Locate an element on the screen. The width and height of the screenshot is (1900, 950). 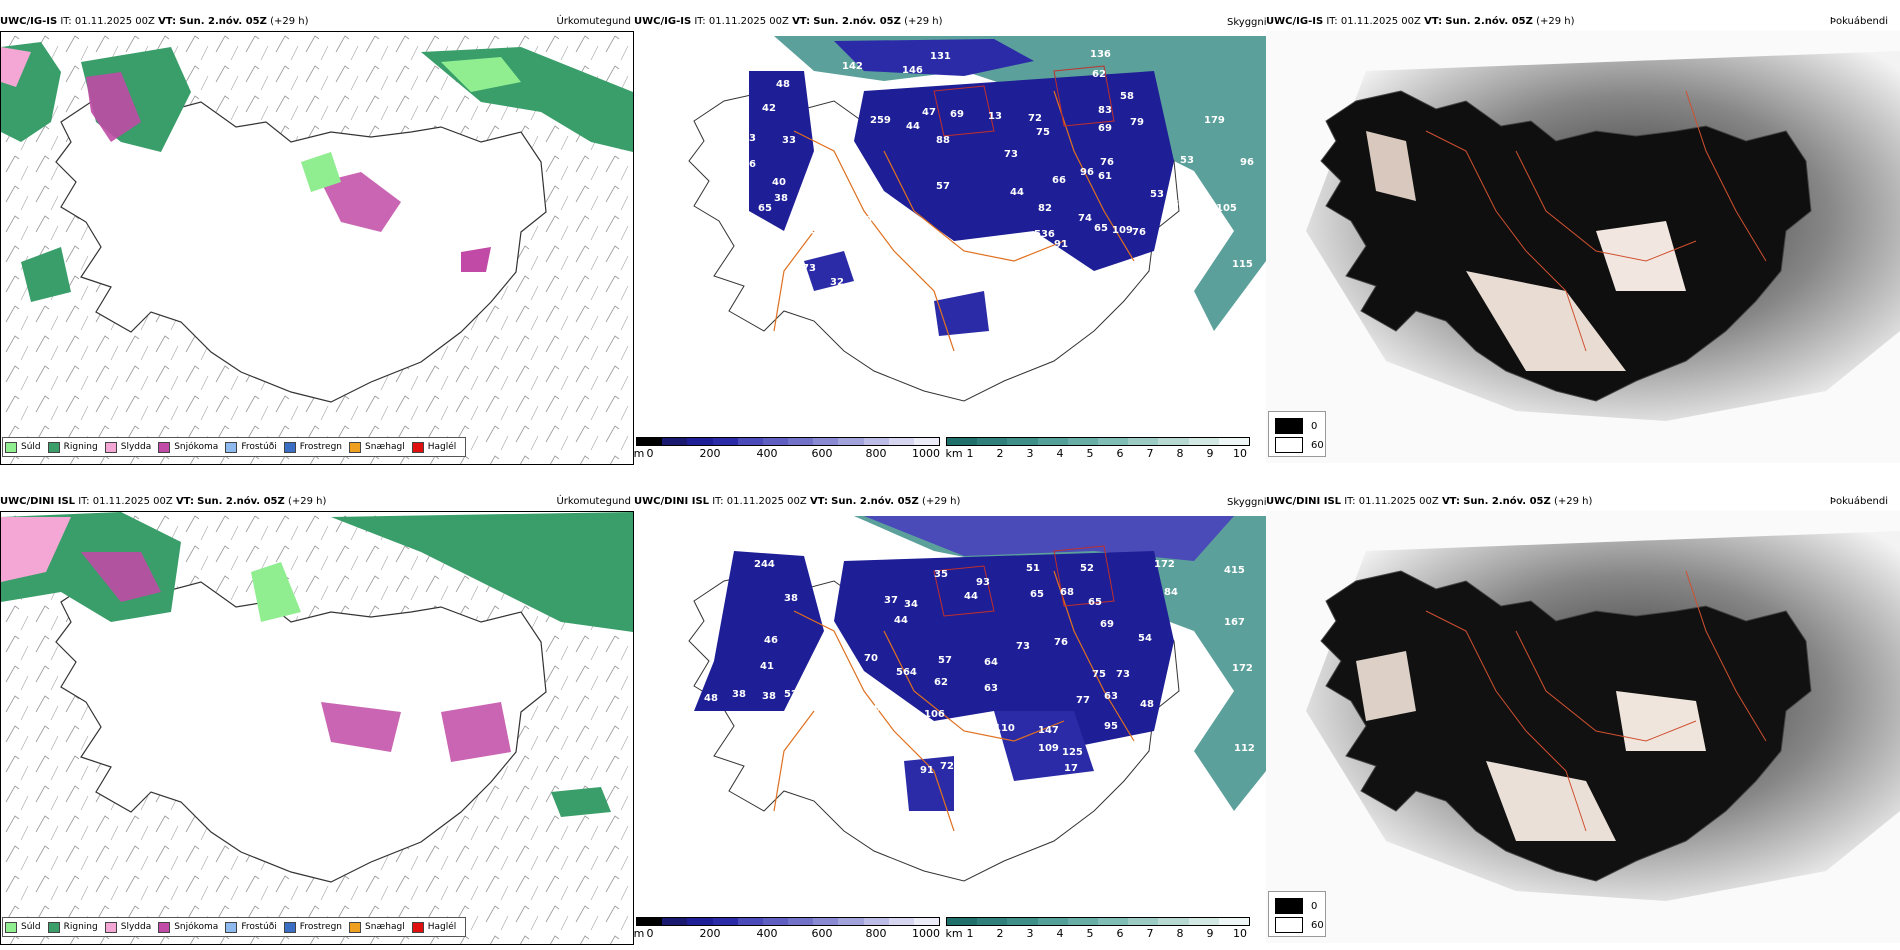
vis-label: 167 is located at coordinates (1234, 622).